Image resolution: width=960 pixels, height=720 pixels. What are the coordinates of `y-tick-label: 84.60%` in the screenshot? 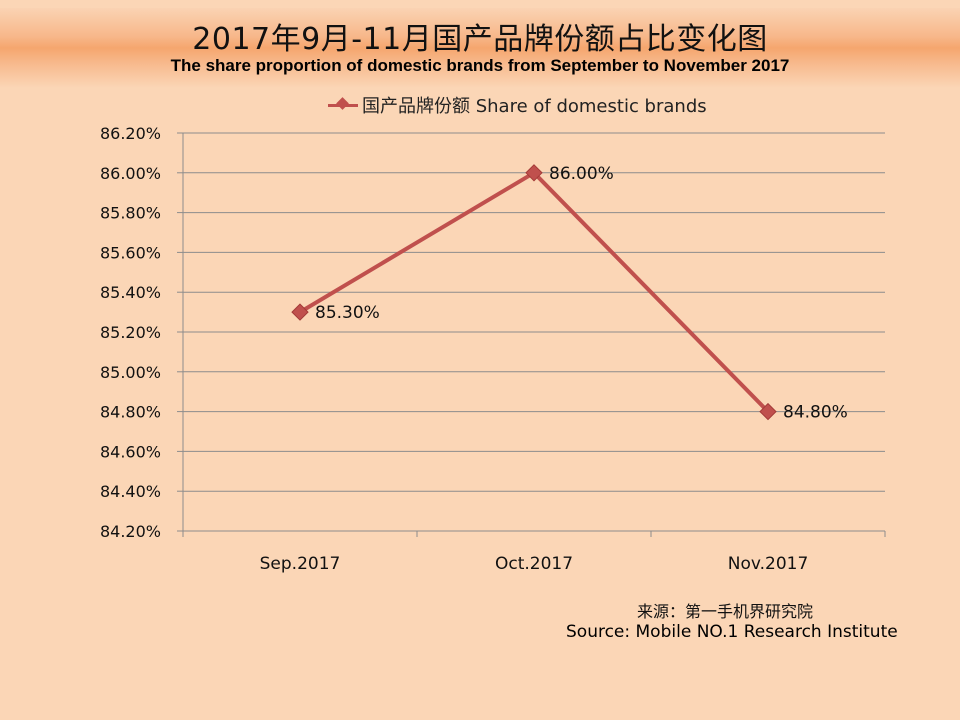 It's located at (130, 451).